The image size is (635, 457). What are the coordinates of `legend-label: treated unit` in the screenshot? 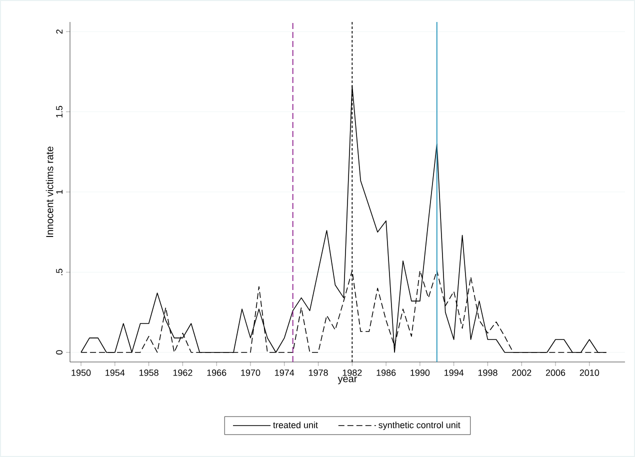 It's located at (295, 425).